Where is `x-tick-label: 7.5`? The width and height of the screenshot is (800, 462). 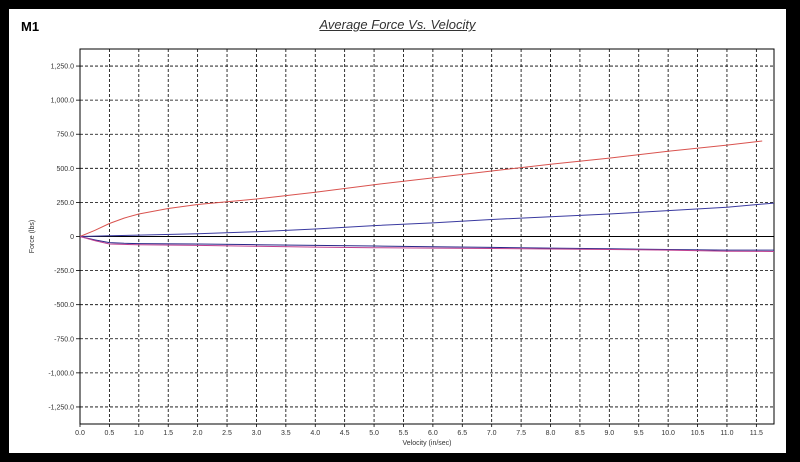
x-tick-label: 7.5 is located at coordinates (521, 433).